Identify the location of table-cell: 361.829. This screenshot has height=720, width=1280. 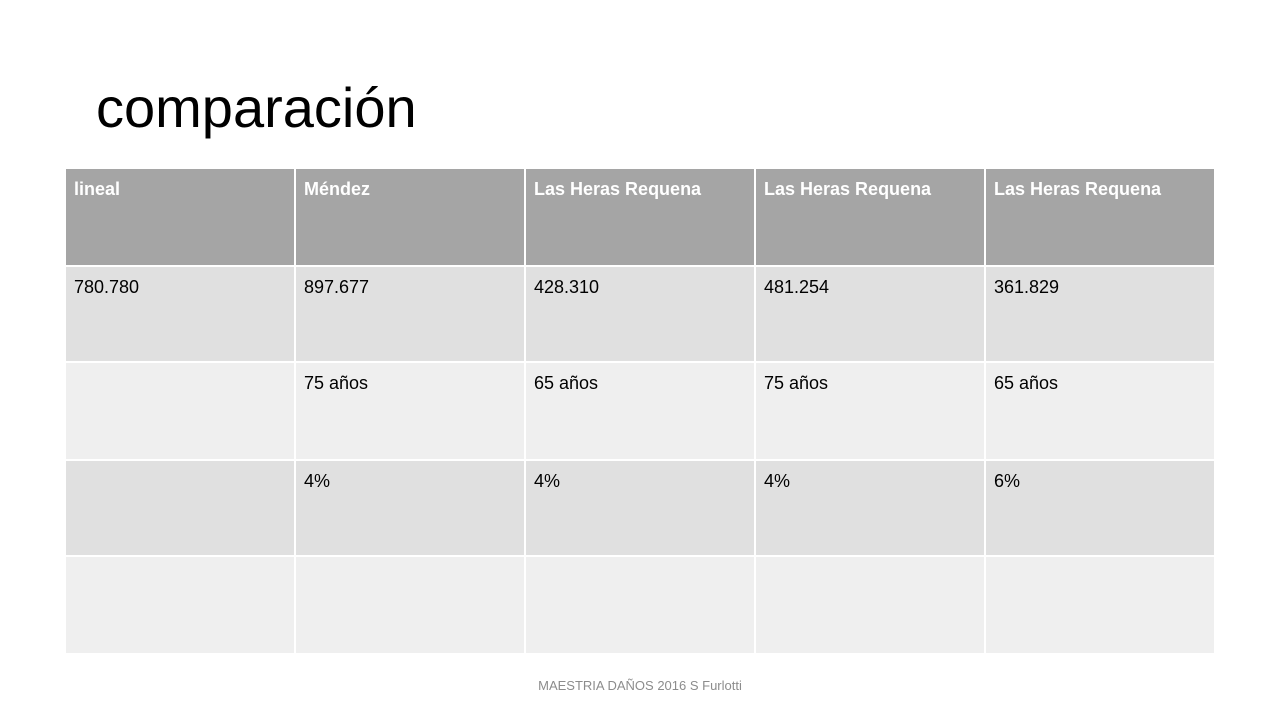
(1100, 314).